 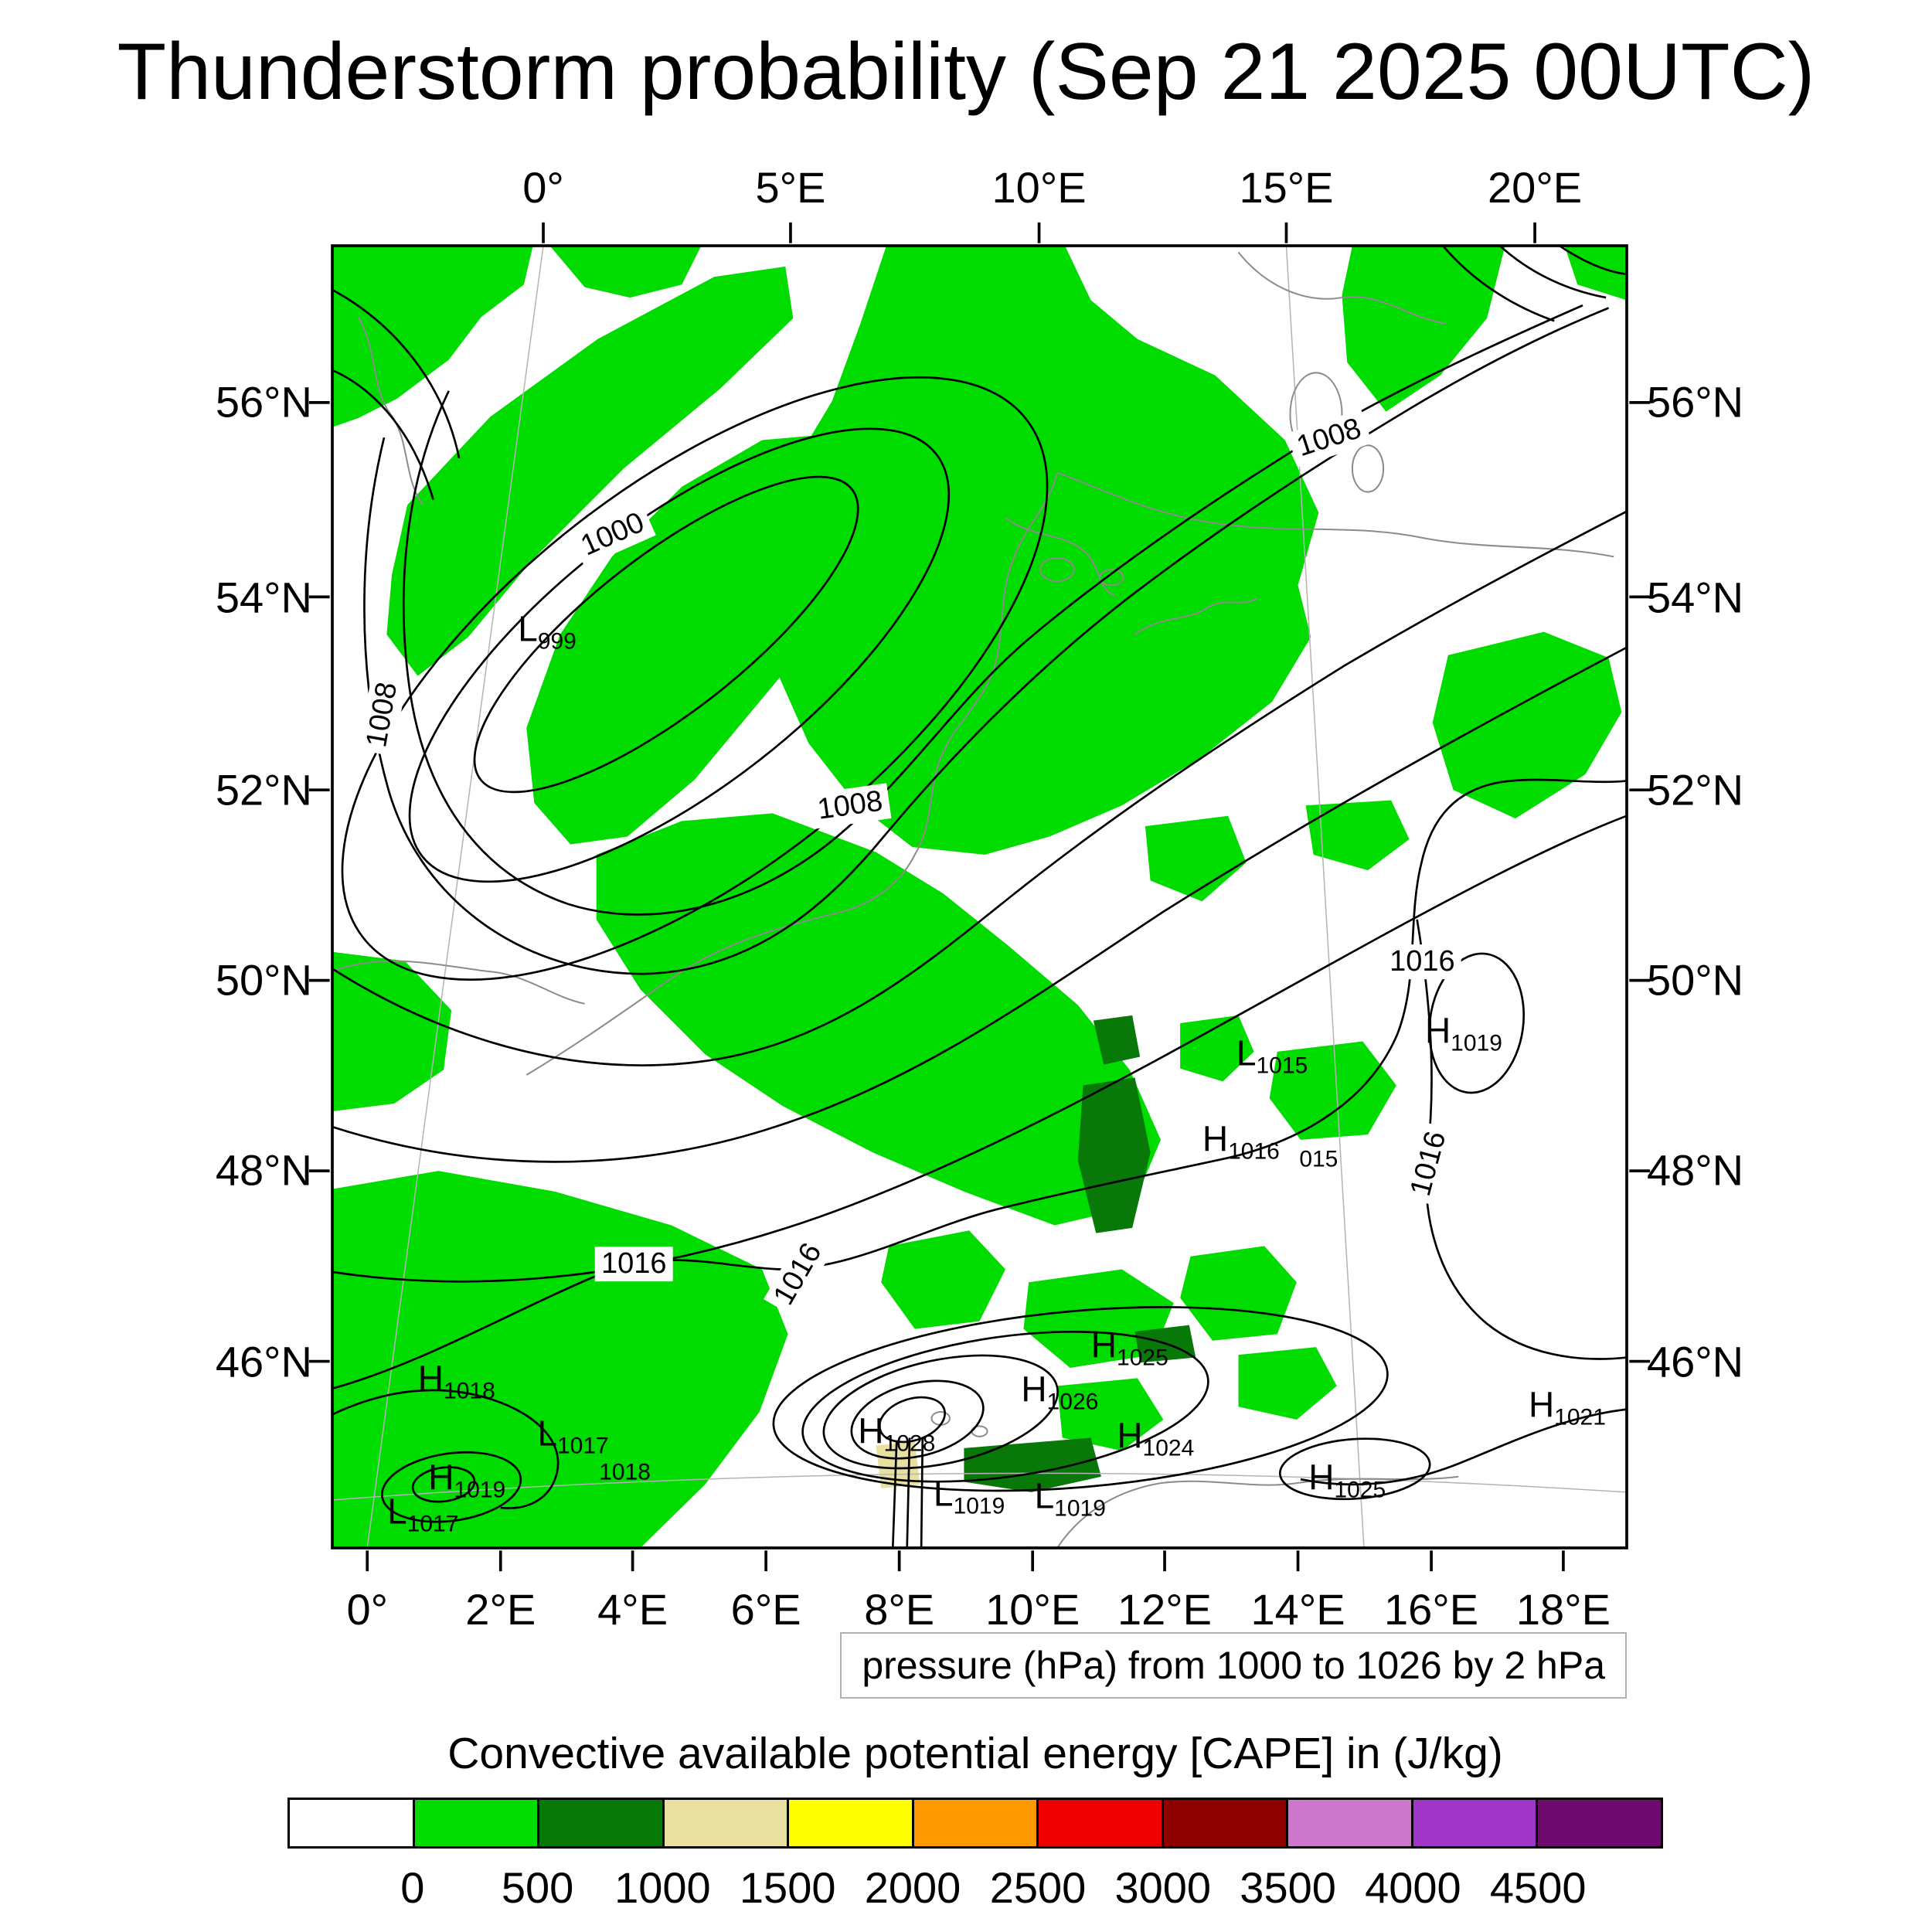 What do you see at coordinates (913, 1887) in the screenshot?
I see `colorbar-tick-label: 2000` at bounding box center [913, 1887].